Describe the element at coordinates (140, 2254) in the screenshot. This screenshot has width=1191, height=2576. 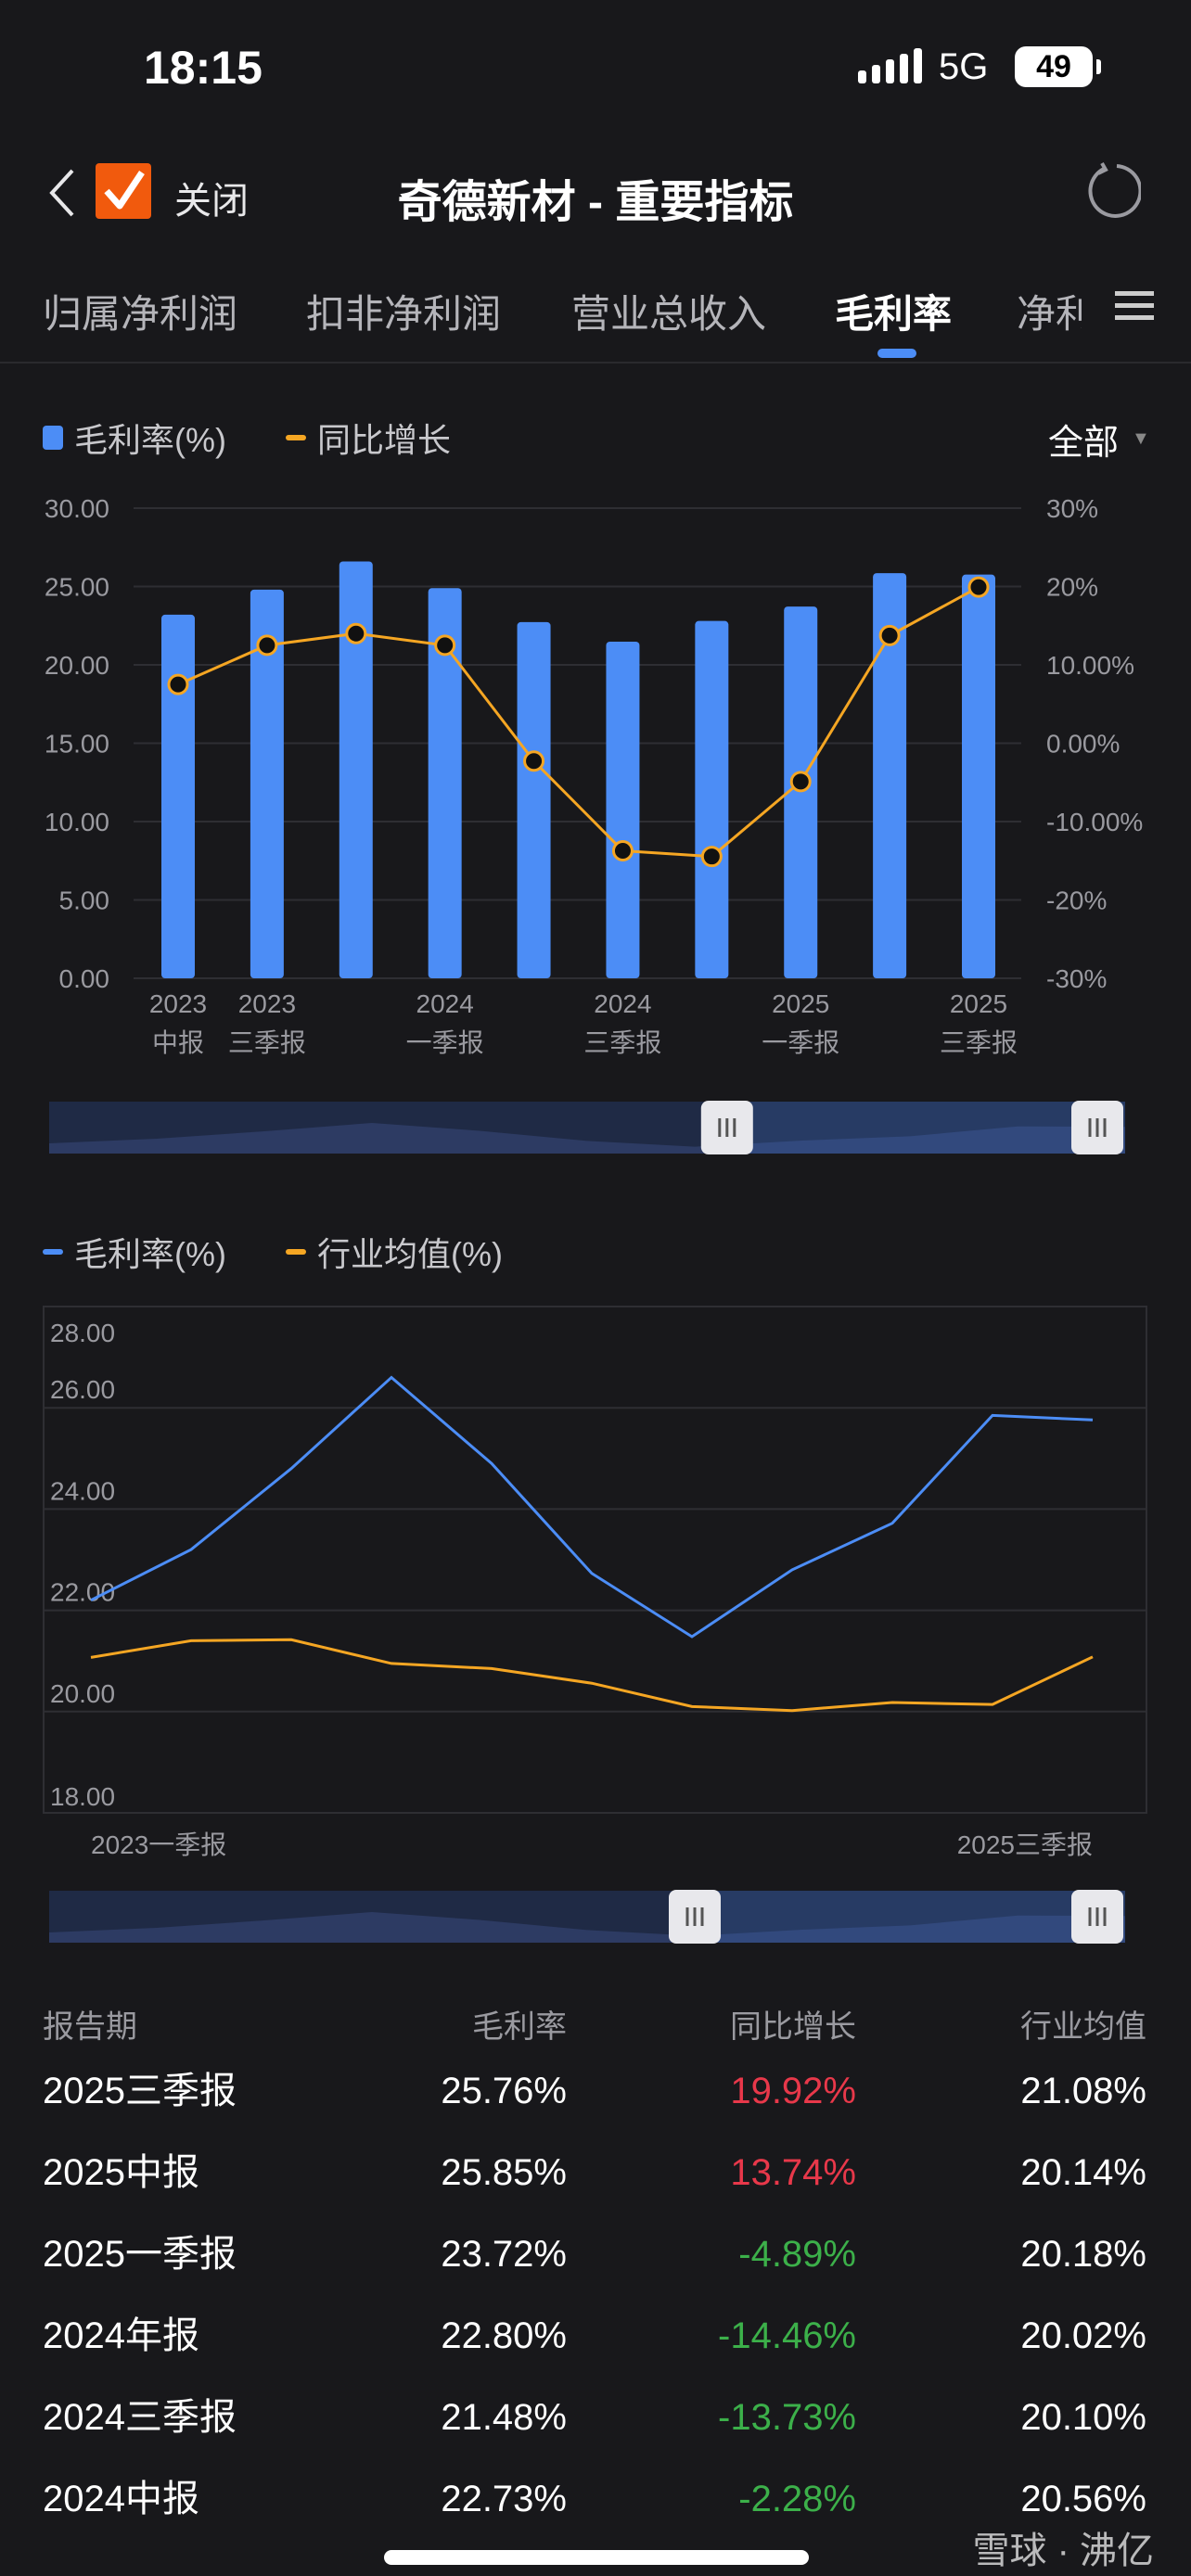
I see `row-period: 2025一季报` at that location.